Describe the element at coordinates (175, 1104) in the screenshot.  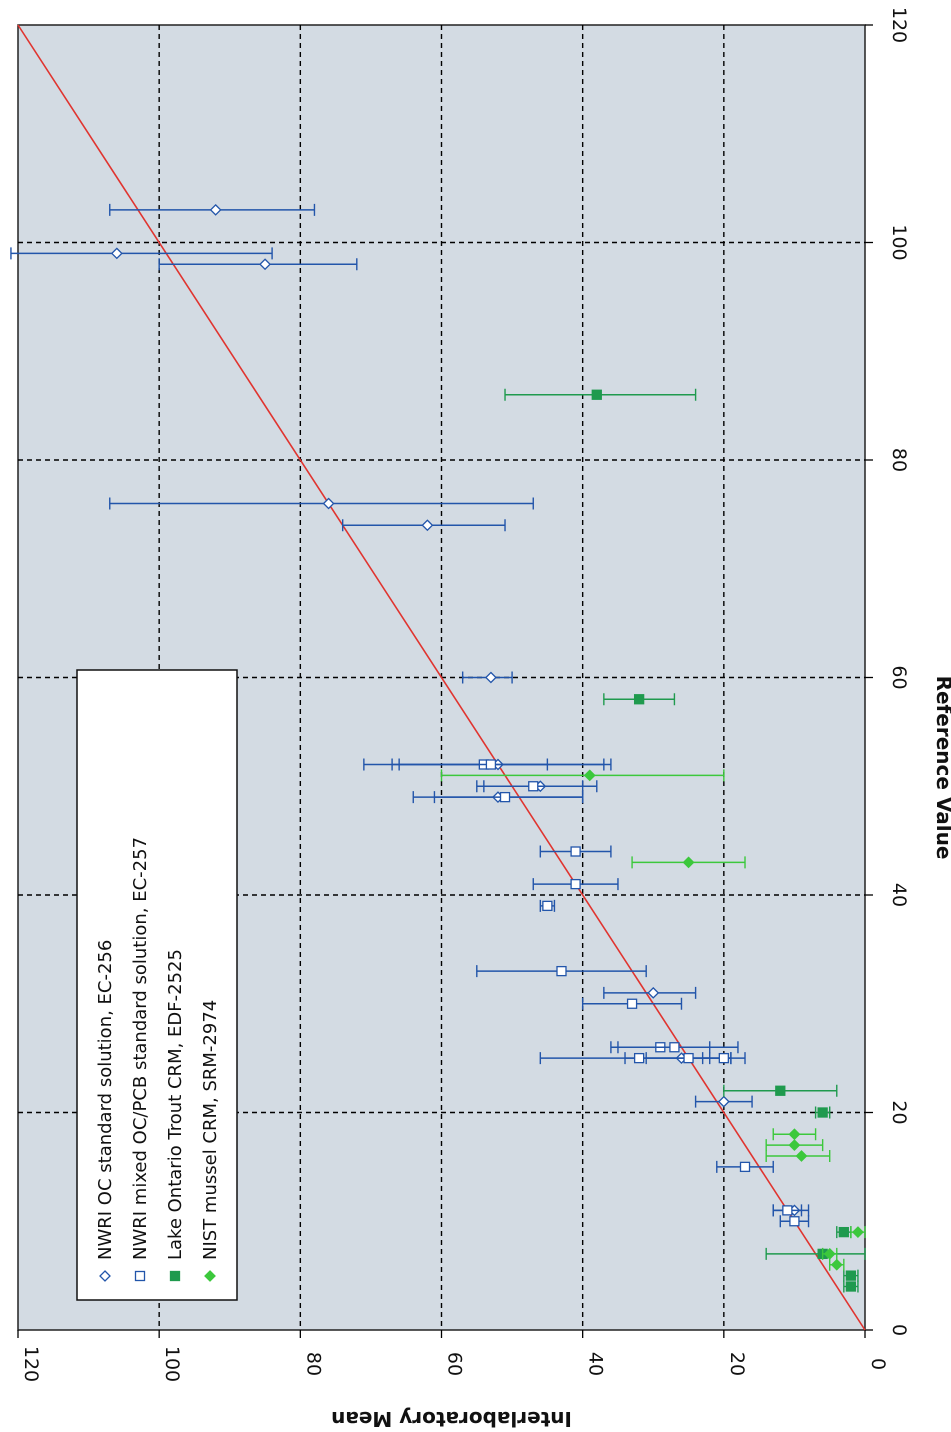
I see `legend-label: Lake Ontario Trout CRM, EDF-2525` at that location.